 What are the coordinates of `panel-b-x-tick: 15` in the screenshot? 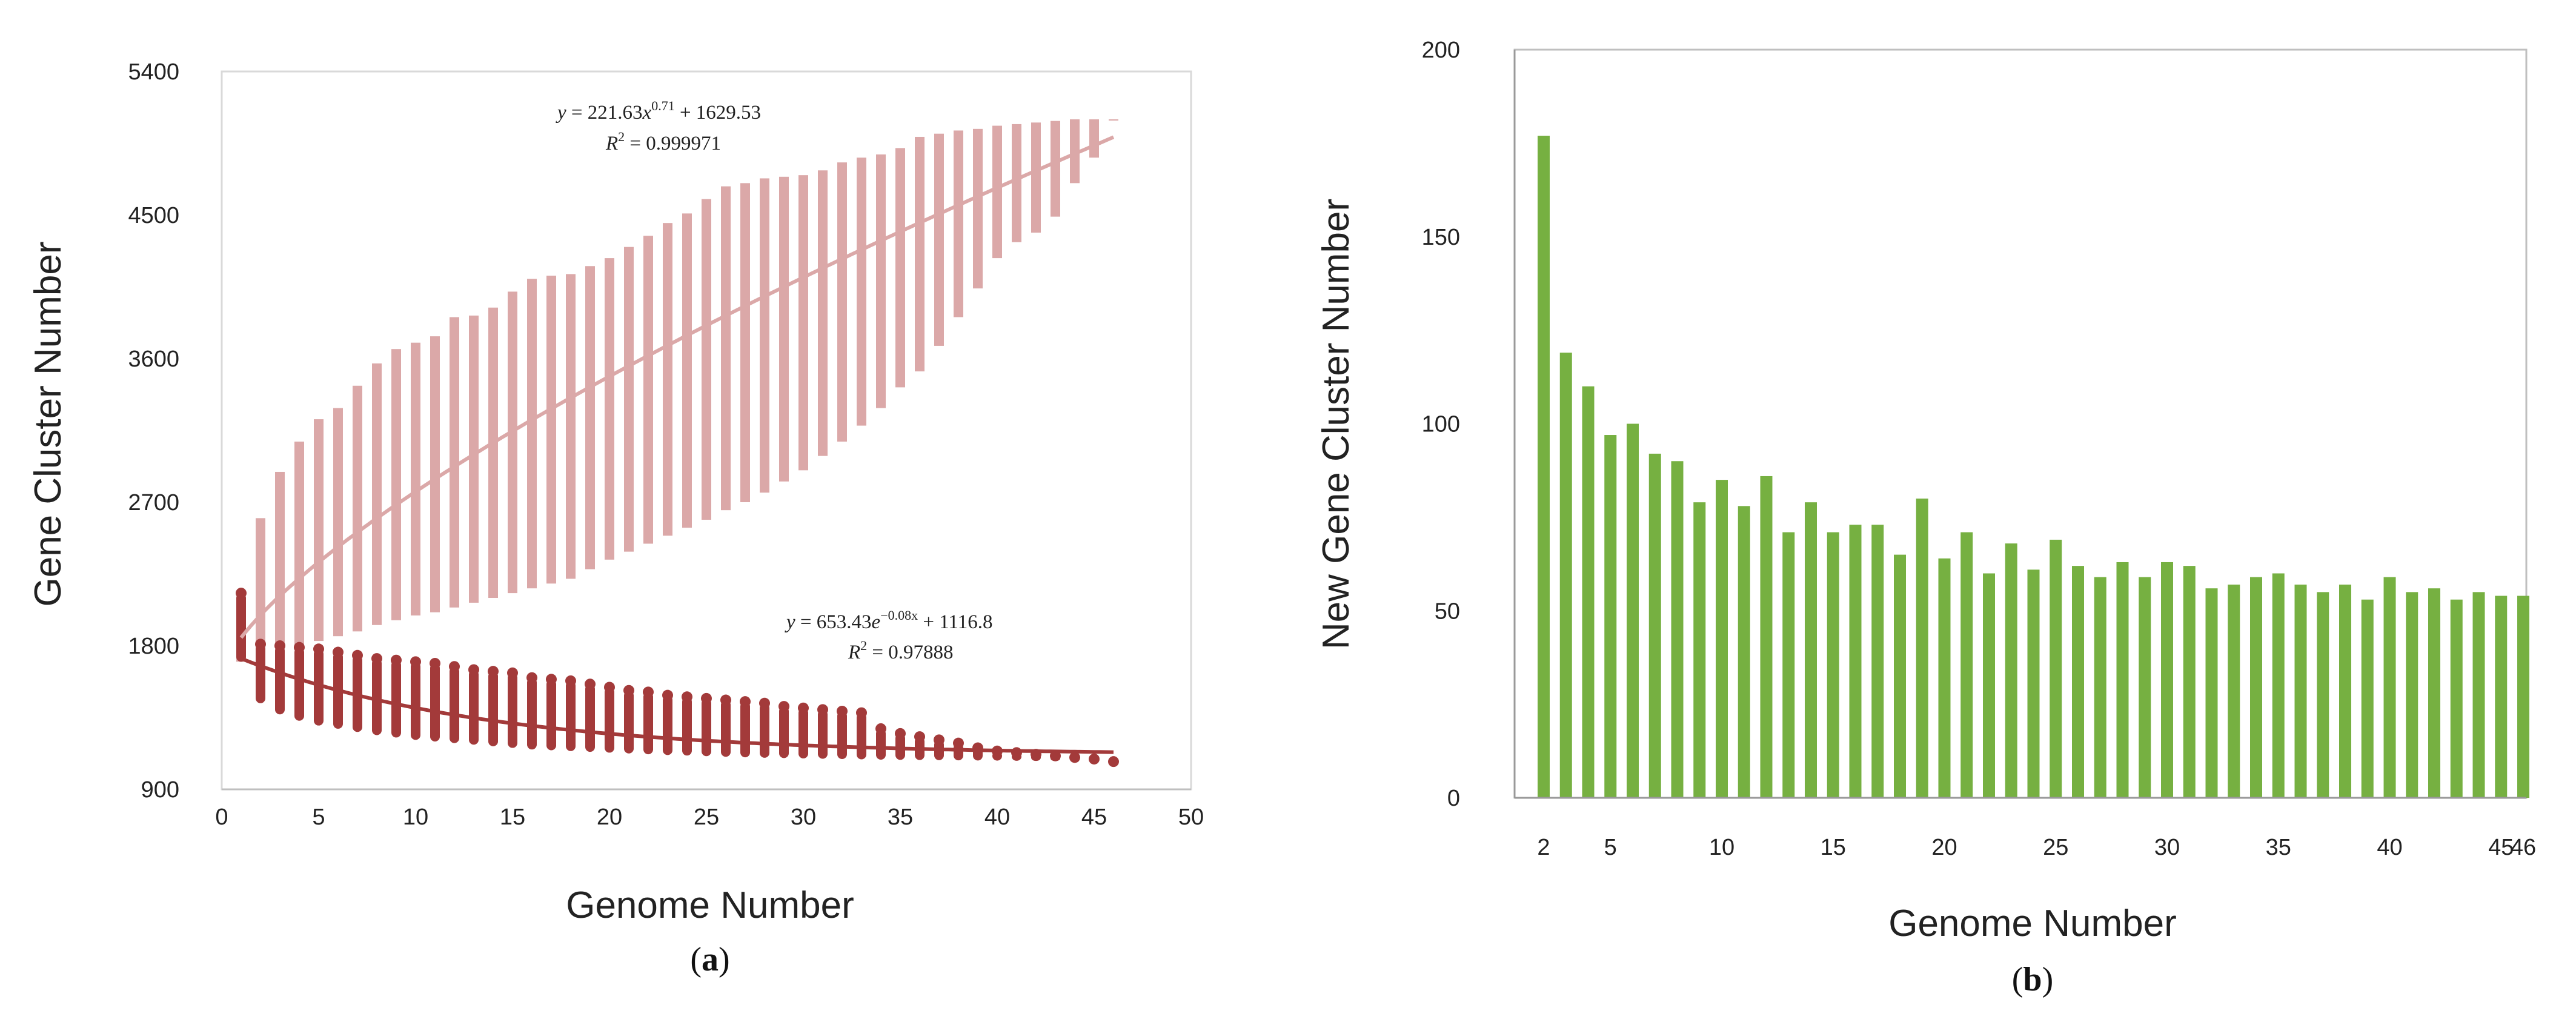 It's located at (1833, 847).